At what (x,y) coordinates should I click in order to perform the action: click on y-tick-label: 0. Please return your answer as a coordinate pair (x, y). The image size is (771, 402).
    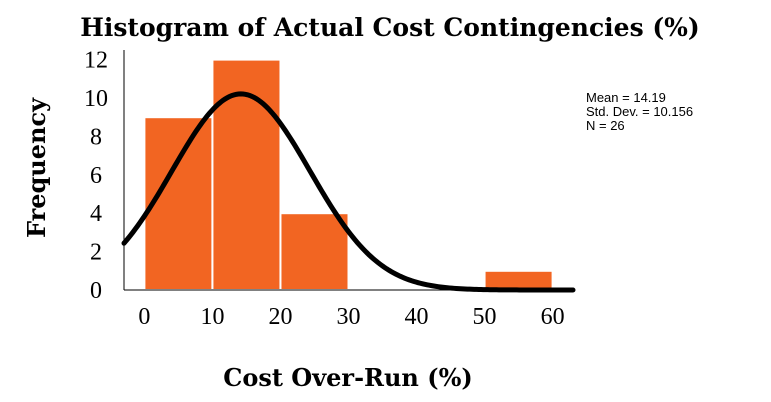
    Looking at the image, I should click on (96, 291).